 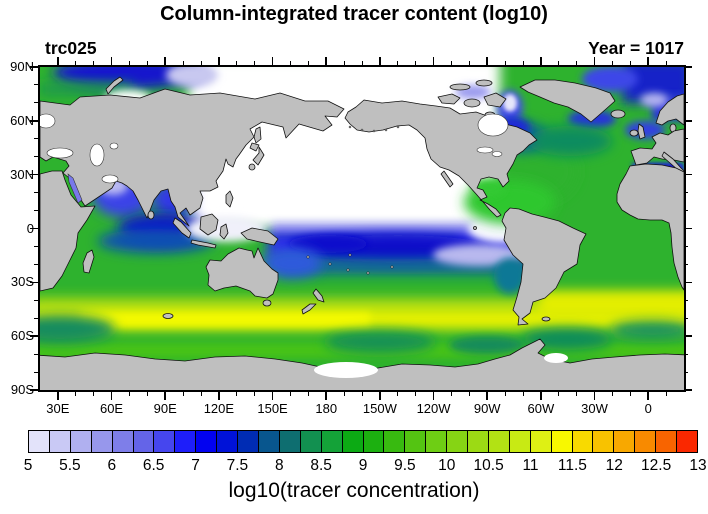 What do you see at coordinates (634, 133) in the screenshot?
I see `island-ireland` at bounding box center [634, 133].